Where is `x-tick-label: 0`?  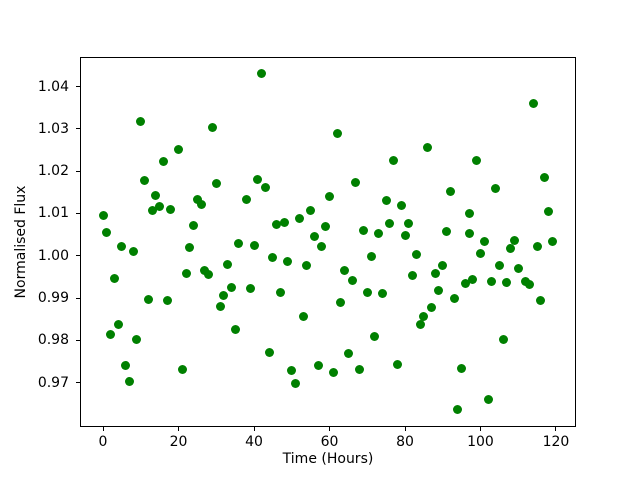
x-tick-label: 0 is located at coordinates (103, 442).